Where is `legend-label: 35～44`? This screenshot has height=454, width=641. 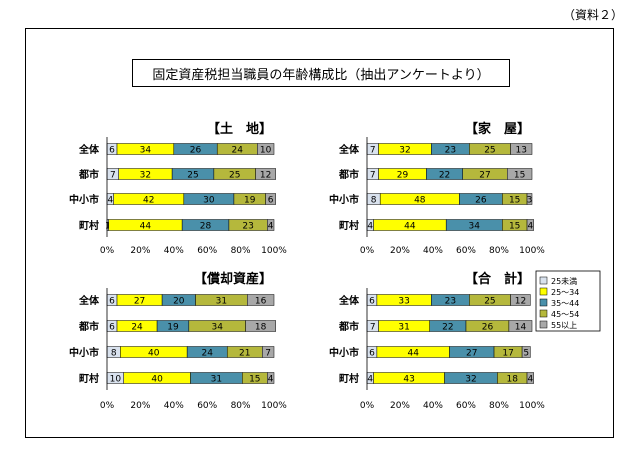 legend-label: 35～44 is located at coordinates (565, 303).